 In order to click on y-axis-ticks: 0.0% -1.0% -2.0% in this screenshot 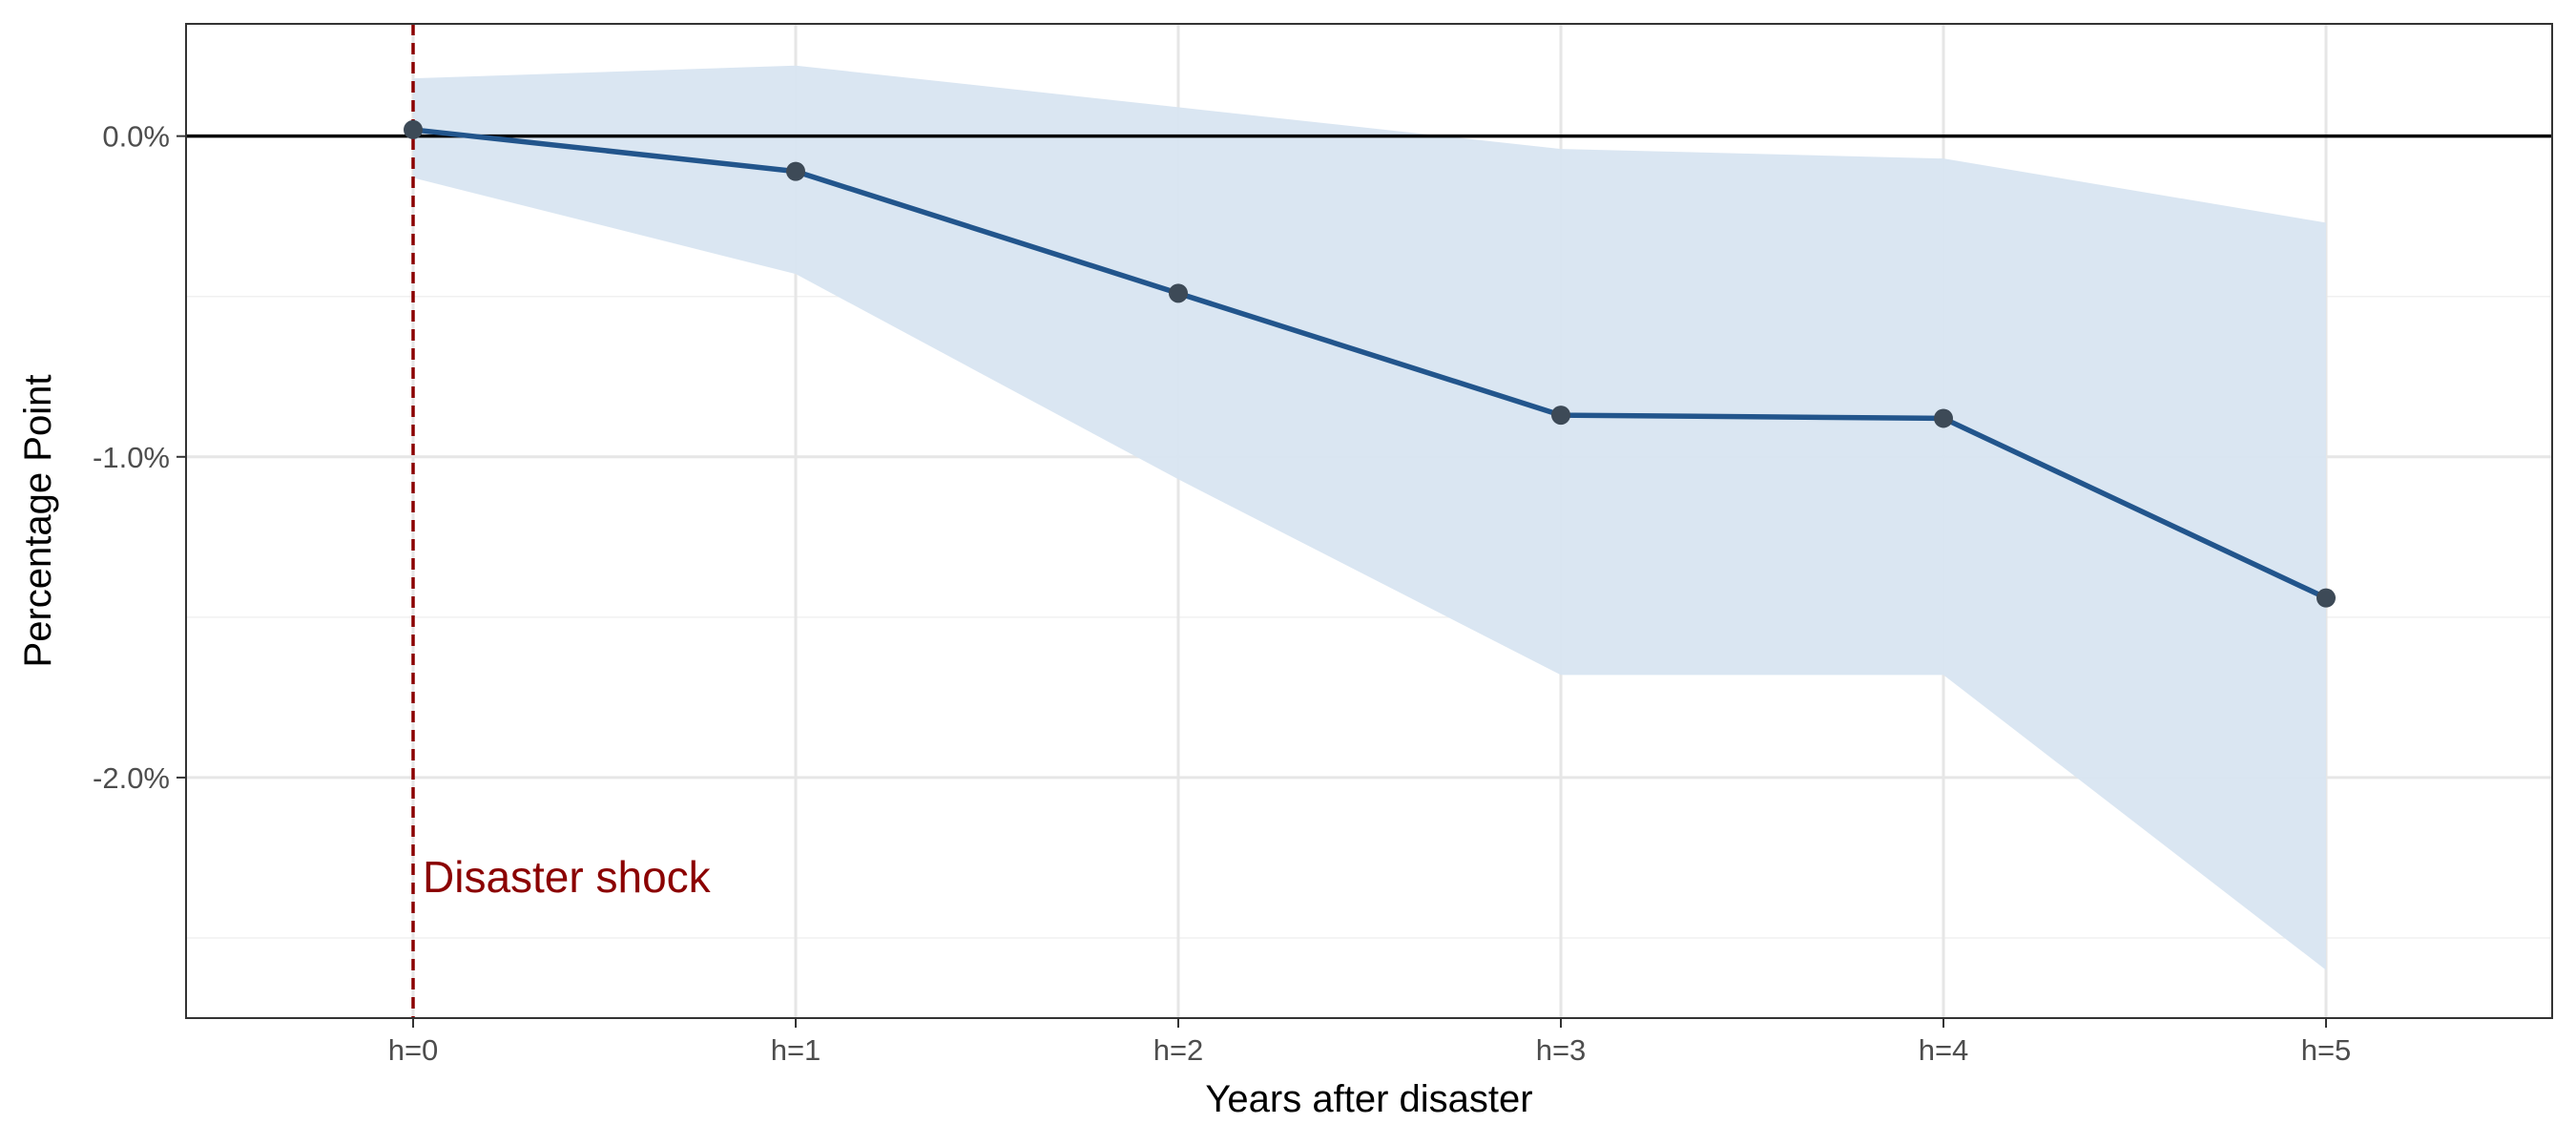, I will do `click(139, 458)`.